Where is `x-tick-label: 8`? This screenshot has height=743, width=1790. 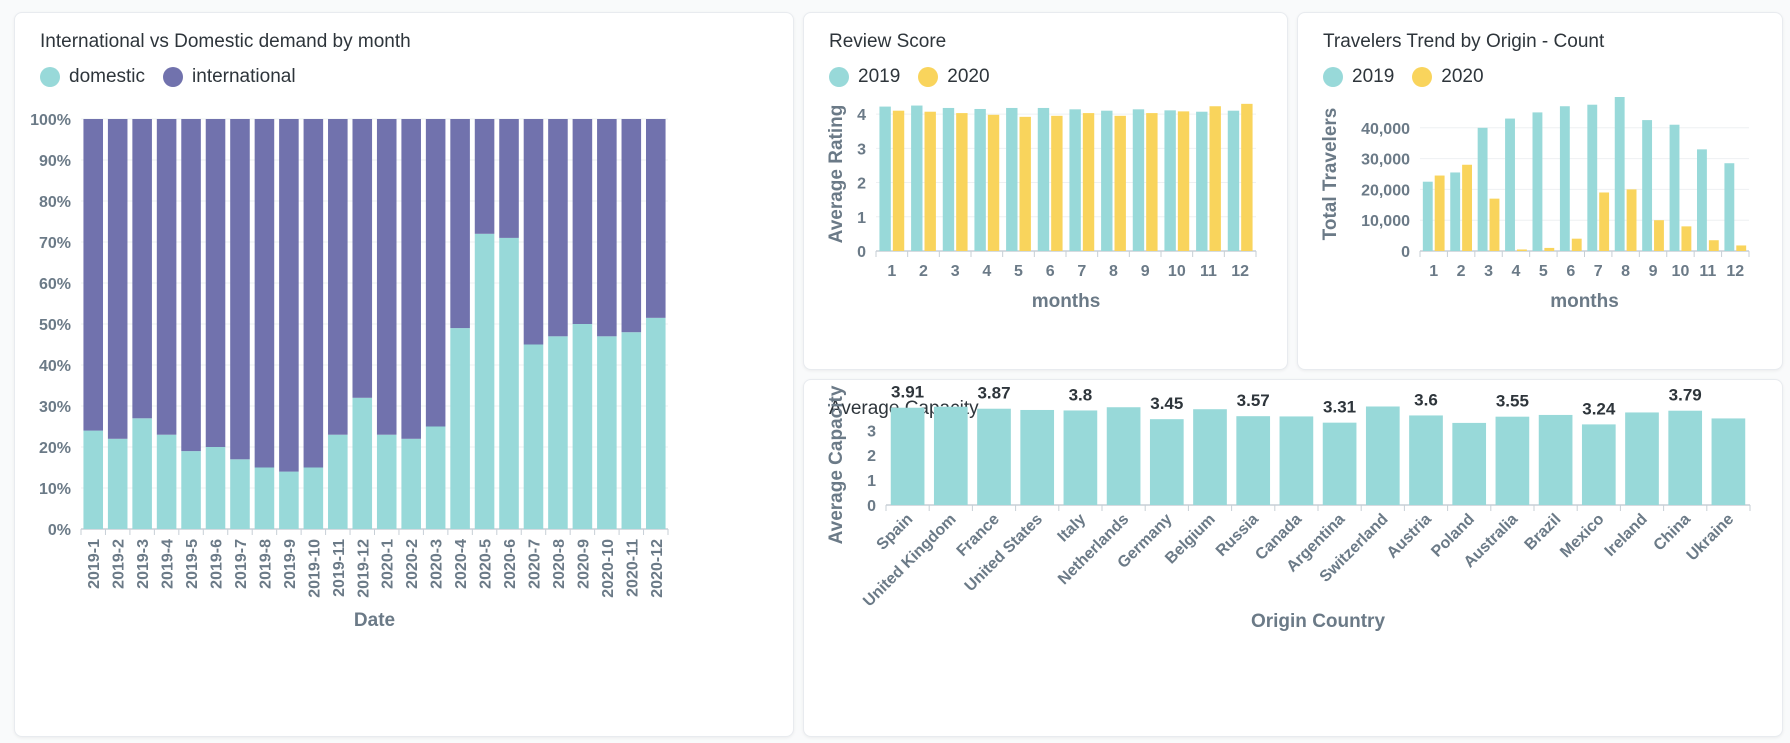 x-tick-label: 8 is located at coordinates (1625, 271).